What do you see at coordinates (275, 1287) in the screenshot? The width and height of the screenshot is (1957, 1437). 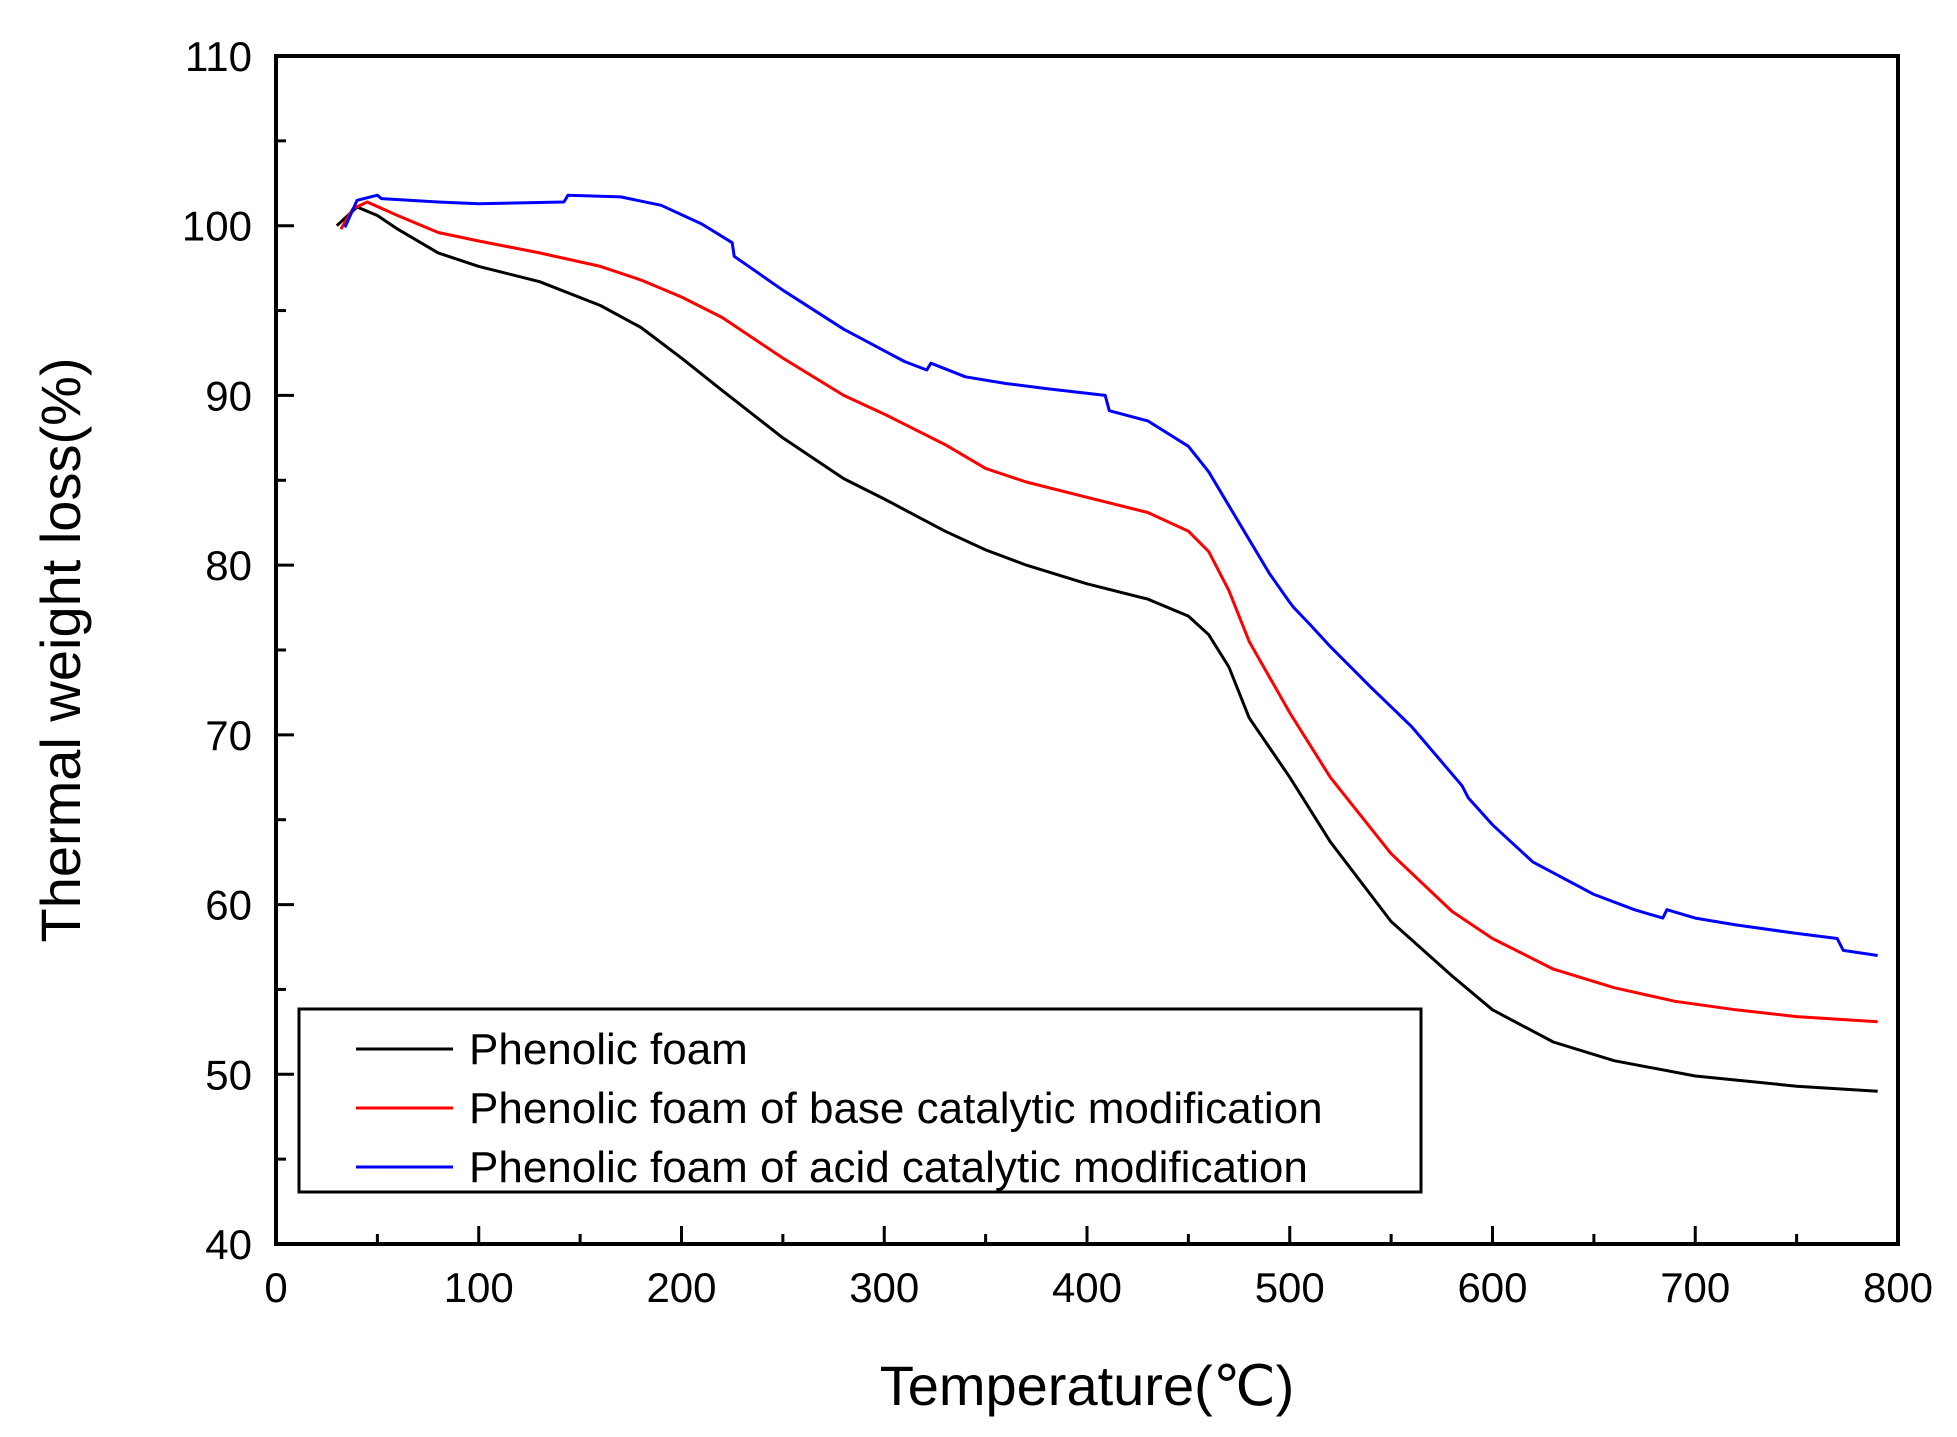 I see `x-tick-label: 0` at bounding box center [275, 1287].